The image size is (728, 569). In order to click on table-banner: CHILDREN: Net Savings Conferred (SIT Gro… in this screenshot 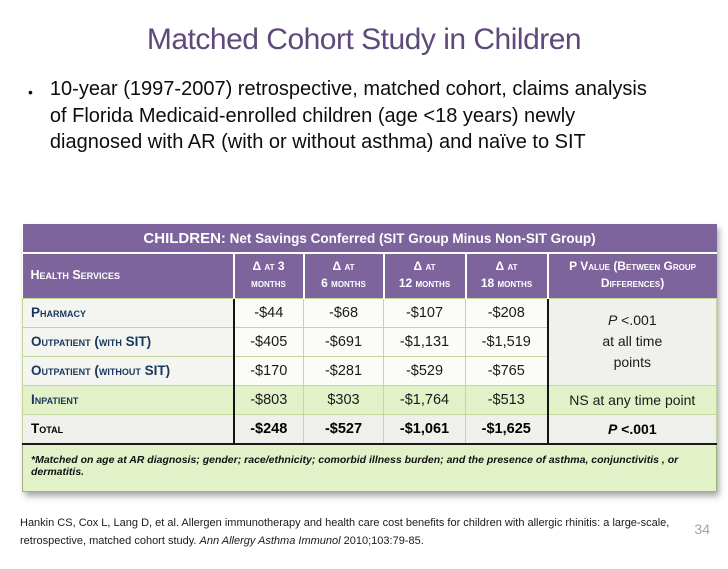, I will do `click(369, 239)`.